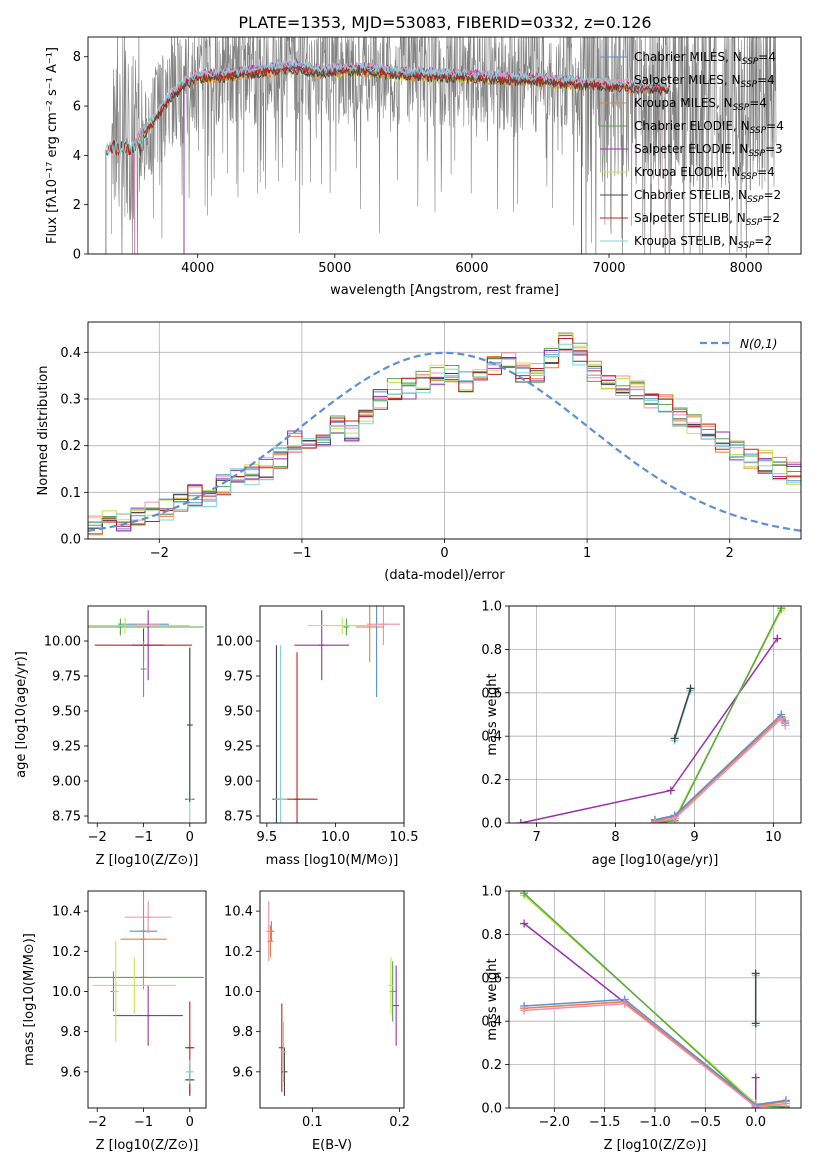 The height and width of the screenshot is (1170, 819). What do you see at coordinates (70, 400) in the screenshot?
I see `y-tick-label: 0.3` at bounding box center [70, 400].